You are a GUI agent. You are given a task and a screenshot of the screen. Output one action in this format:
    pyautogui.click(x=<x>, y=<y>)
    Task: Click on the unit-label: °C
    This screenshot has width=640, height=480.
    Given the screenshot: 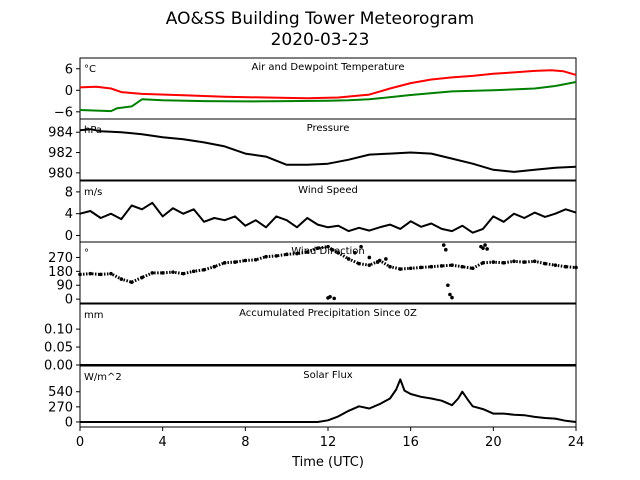 What is the action you would take?
    pyautogui.click(x=90, y=69)
    